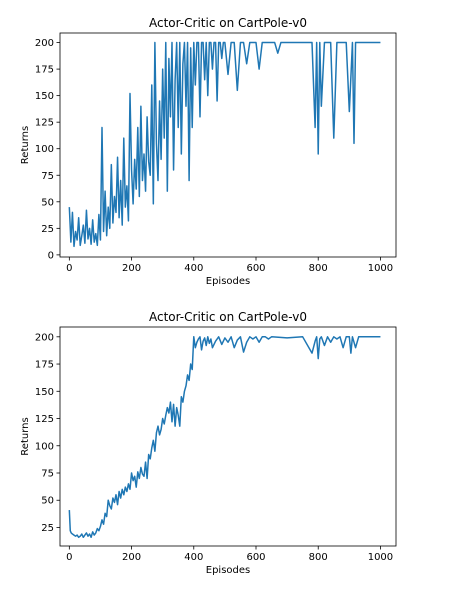 Image resolution: width=457 pixels, height=595 pixels. What do you see at coordinates (51, 255) in the screenshot?
I see `y-tick-label: 0` at bounding box center [51, 255].